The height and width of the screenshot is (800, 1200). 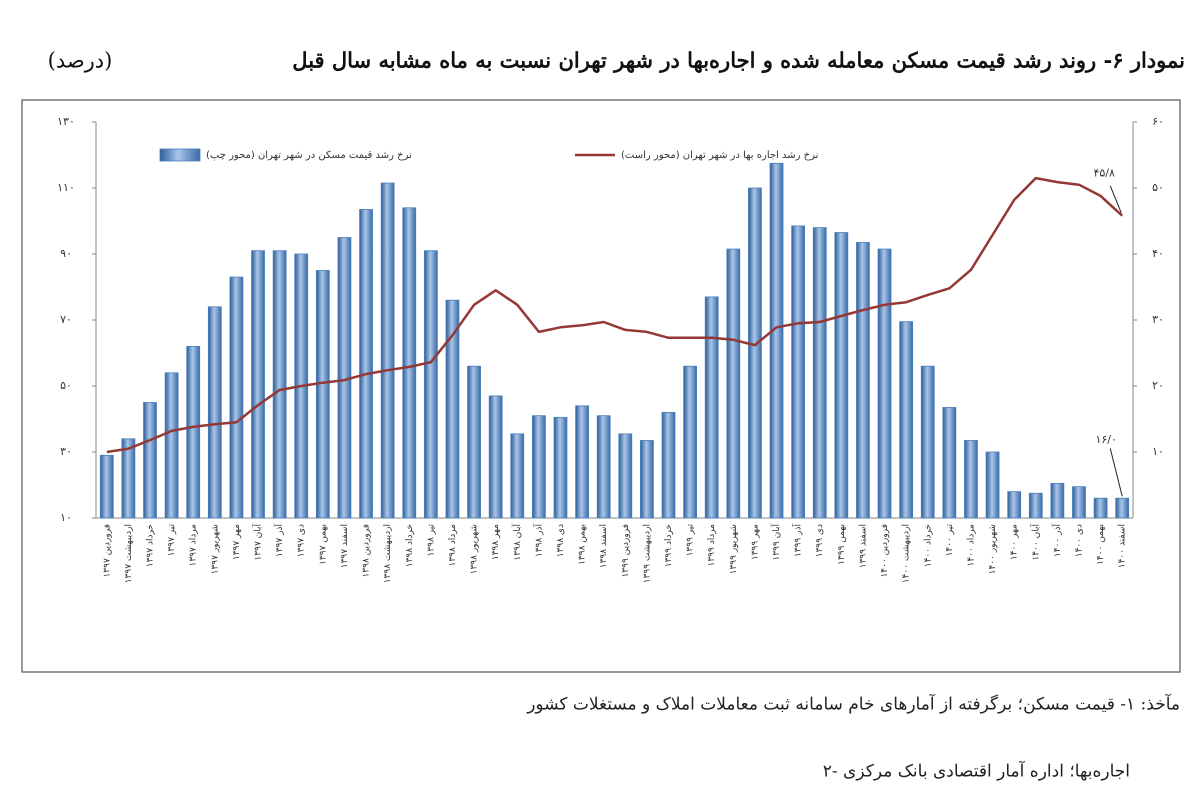 What do you see at coordinates (1015, 542) in the screenshot?
I see `x-tick-label: مهر ۱۴۰۰` at bounding box center [1015, 542].